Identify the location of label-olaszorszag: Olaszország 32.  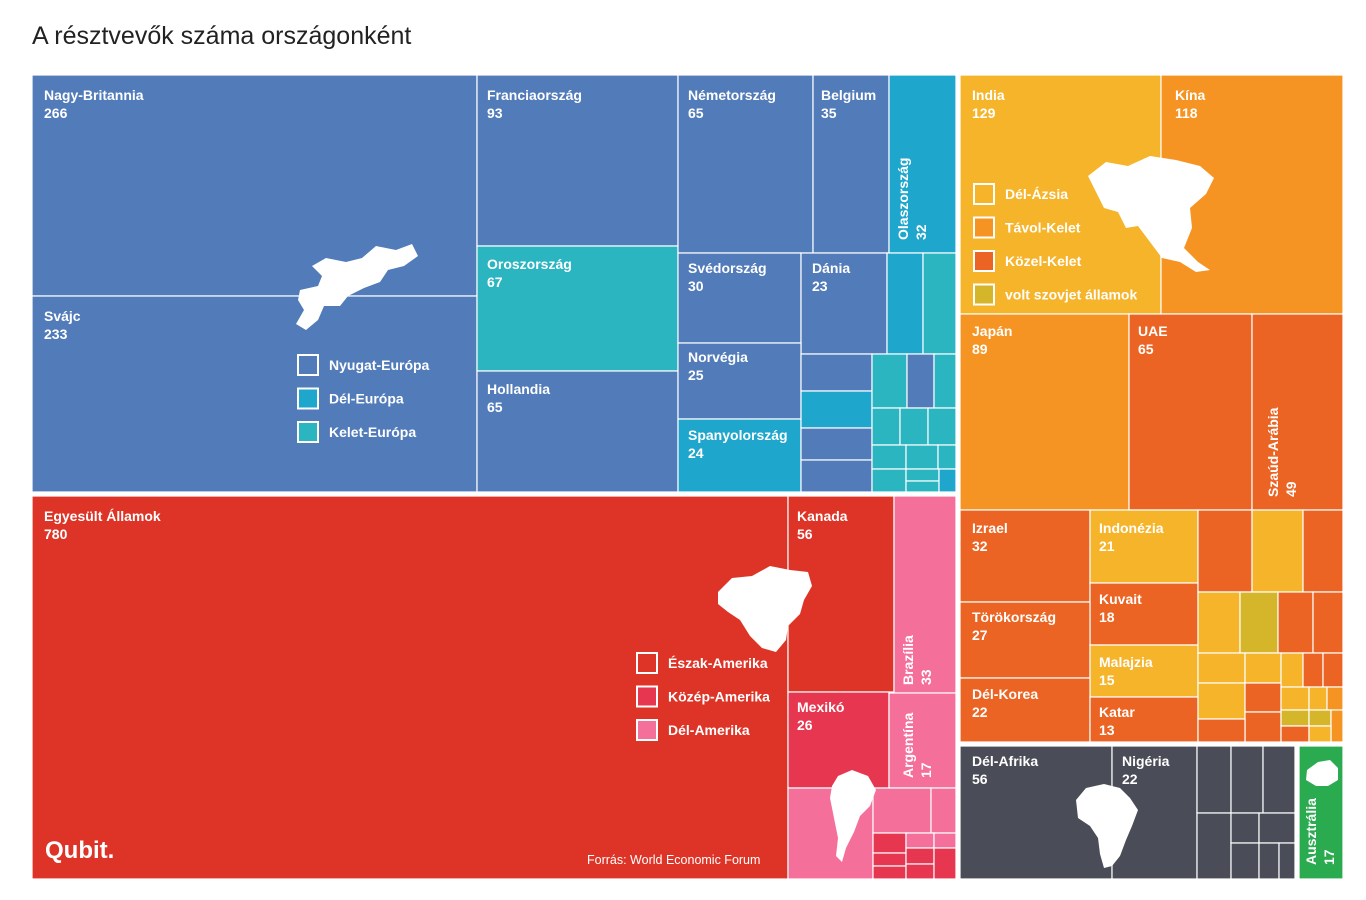
(912, 199).